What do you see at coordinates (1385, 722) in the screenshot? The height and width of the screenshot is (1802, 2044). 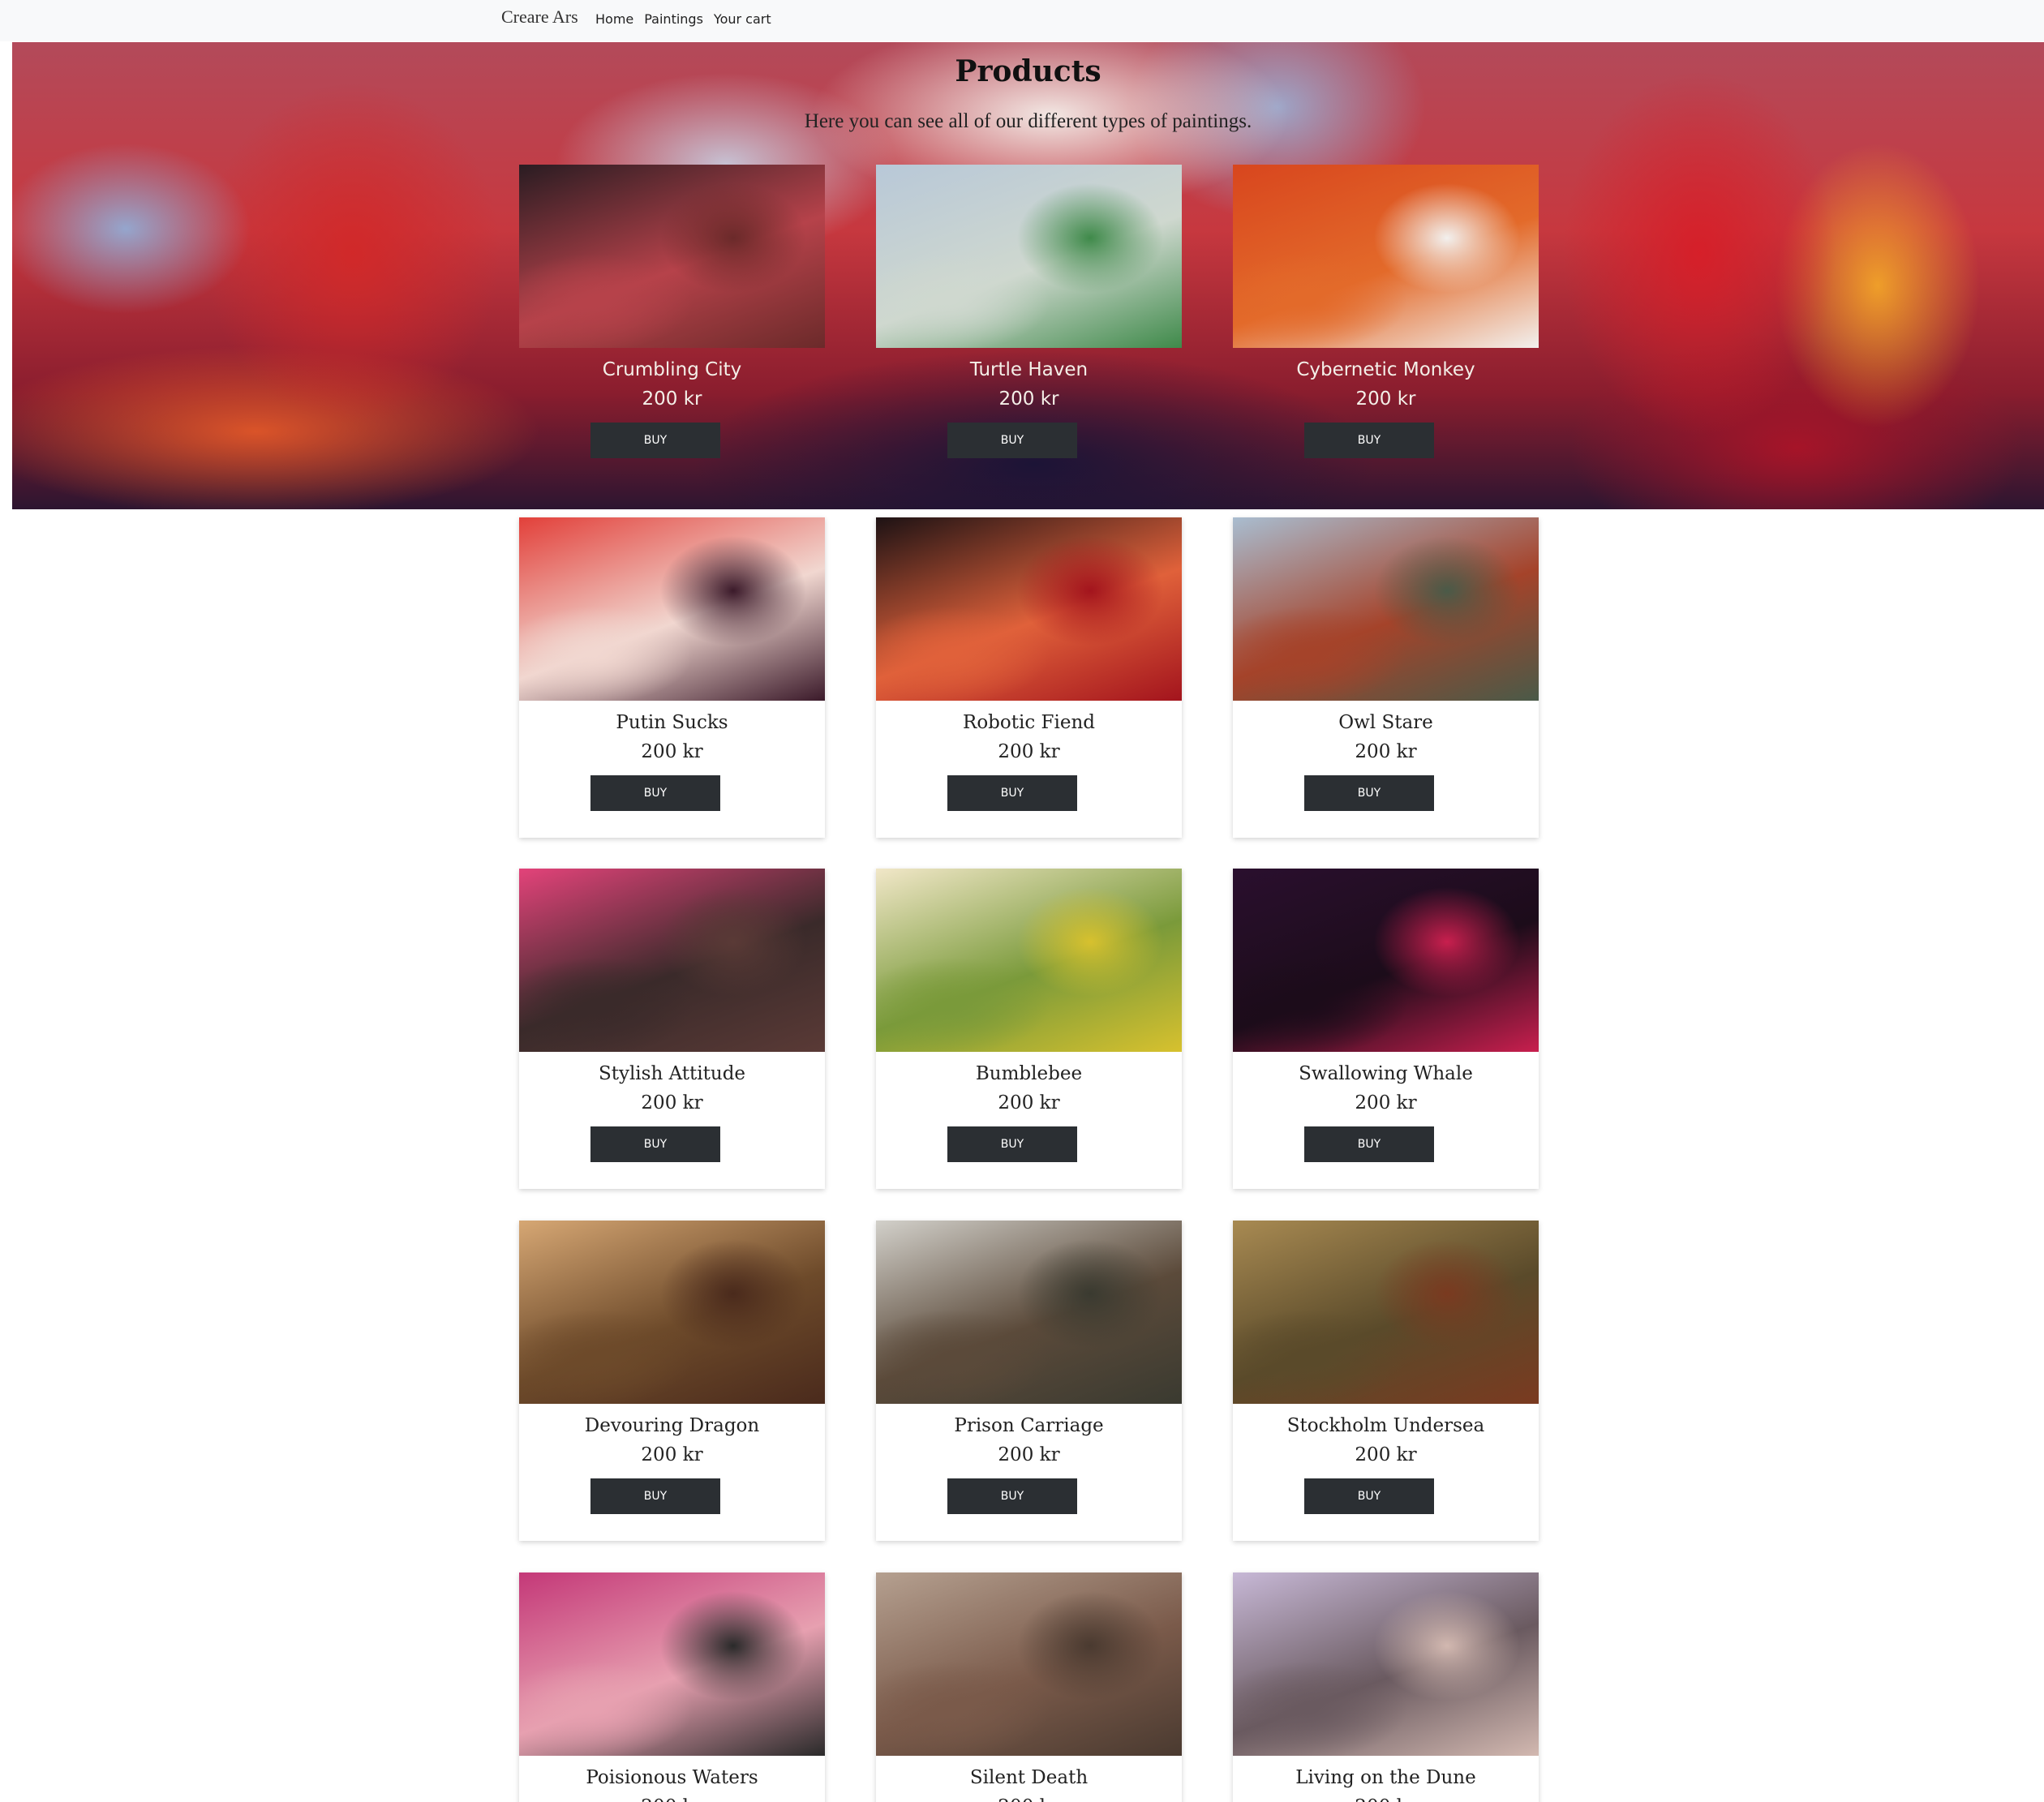 I see `product-title: Owl Stare` at bounding box center [1385, 722].